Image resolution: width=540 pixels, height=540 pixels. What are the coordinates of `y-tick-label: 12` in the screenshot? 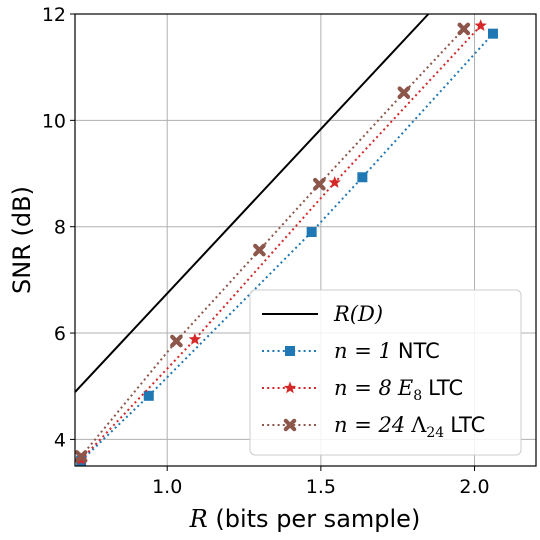 It's located at (54, 15).